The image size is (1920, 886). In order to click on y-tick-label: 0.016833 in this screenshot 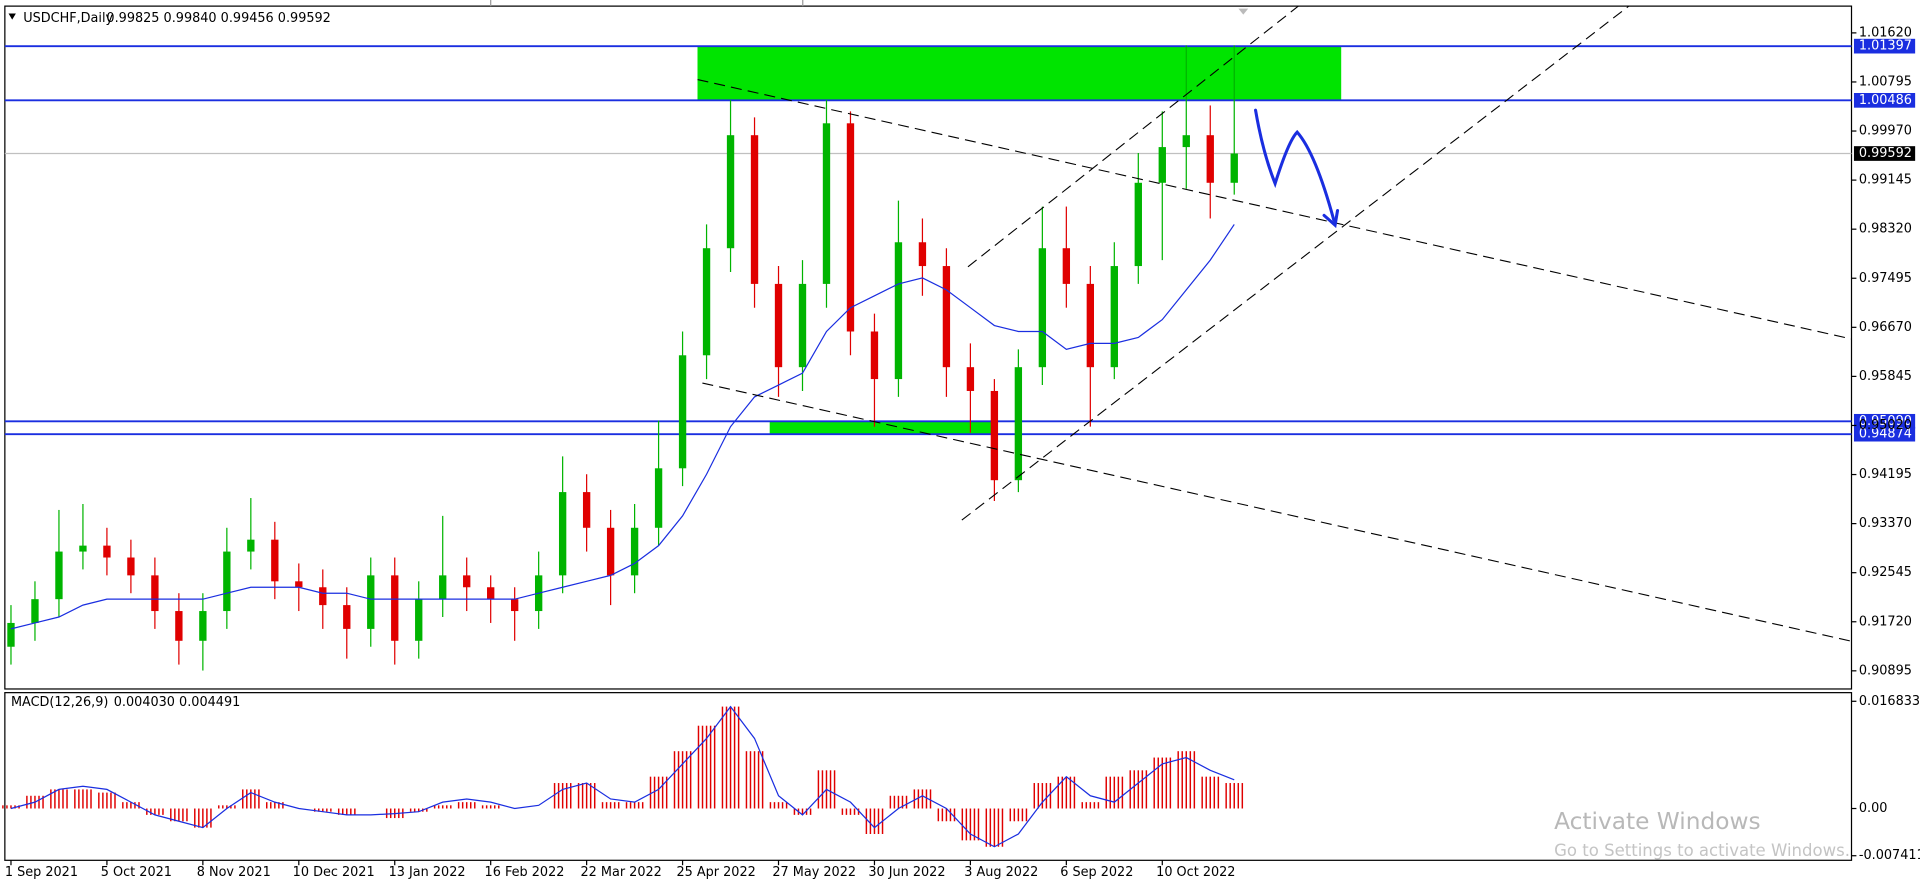, I will do `click(1889, 701)`.